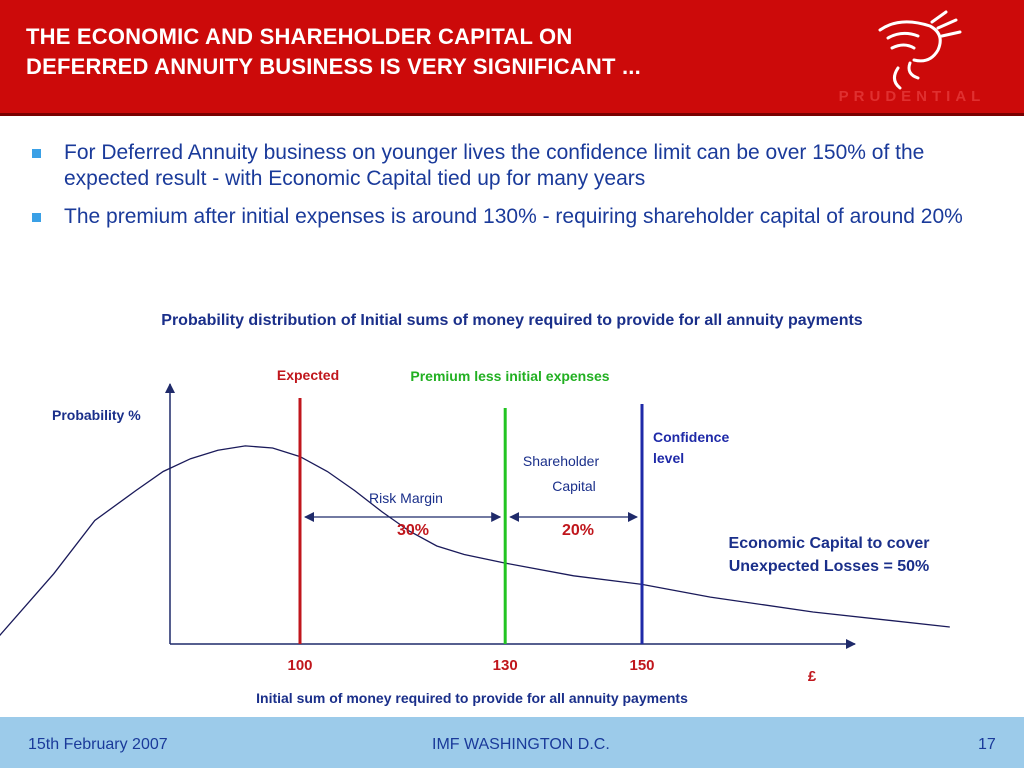  What do you see at coordinates (299, 36) in the screenshot?
I see `title-line-1: THE ECONOMIC AND SHAREHOLDER CAPITAL ON` at bounding box center [299, 36].